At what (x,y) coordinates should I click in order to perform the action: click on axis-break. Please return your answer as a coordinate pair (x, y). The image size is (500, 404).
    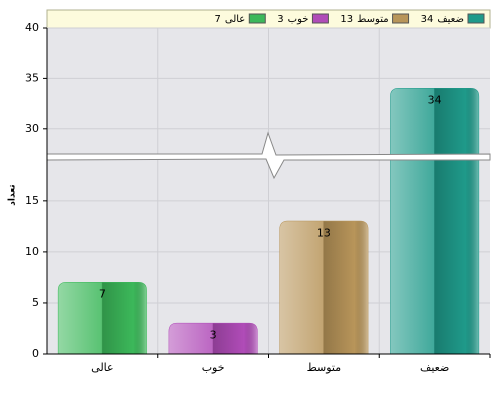
    Looking at the image, I should click on (268, 155).